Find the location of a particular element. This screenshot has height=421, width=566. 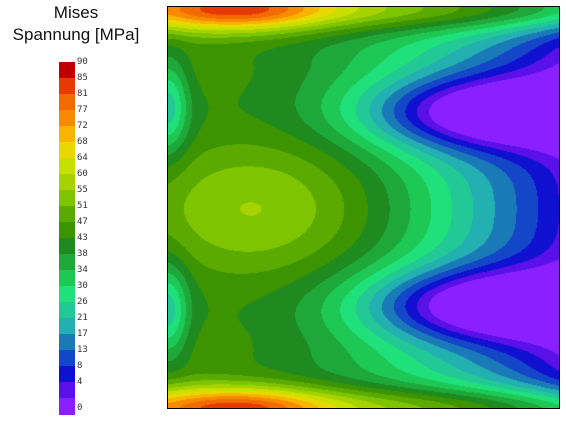

legend-title-line1: Mises is located at coordinates (76, 12).